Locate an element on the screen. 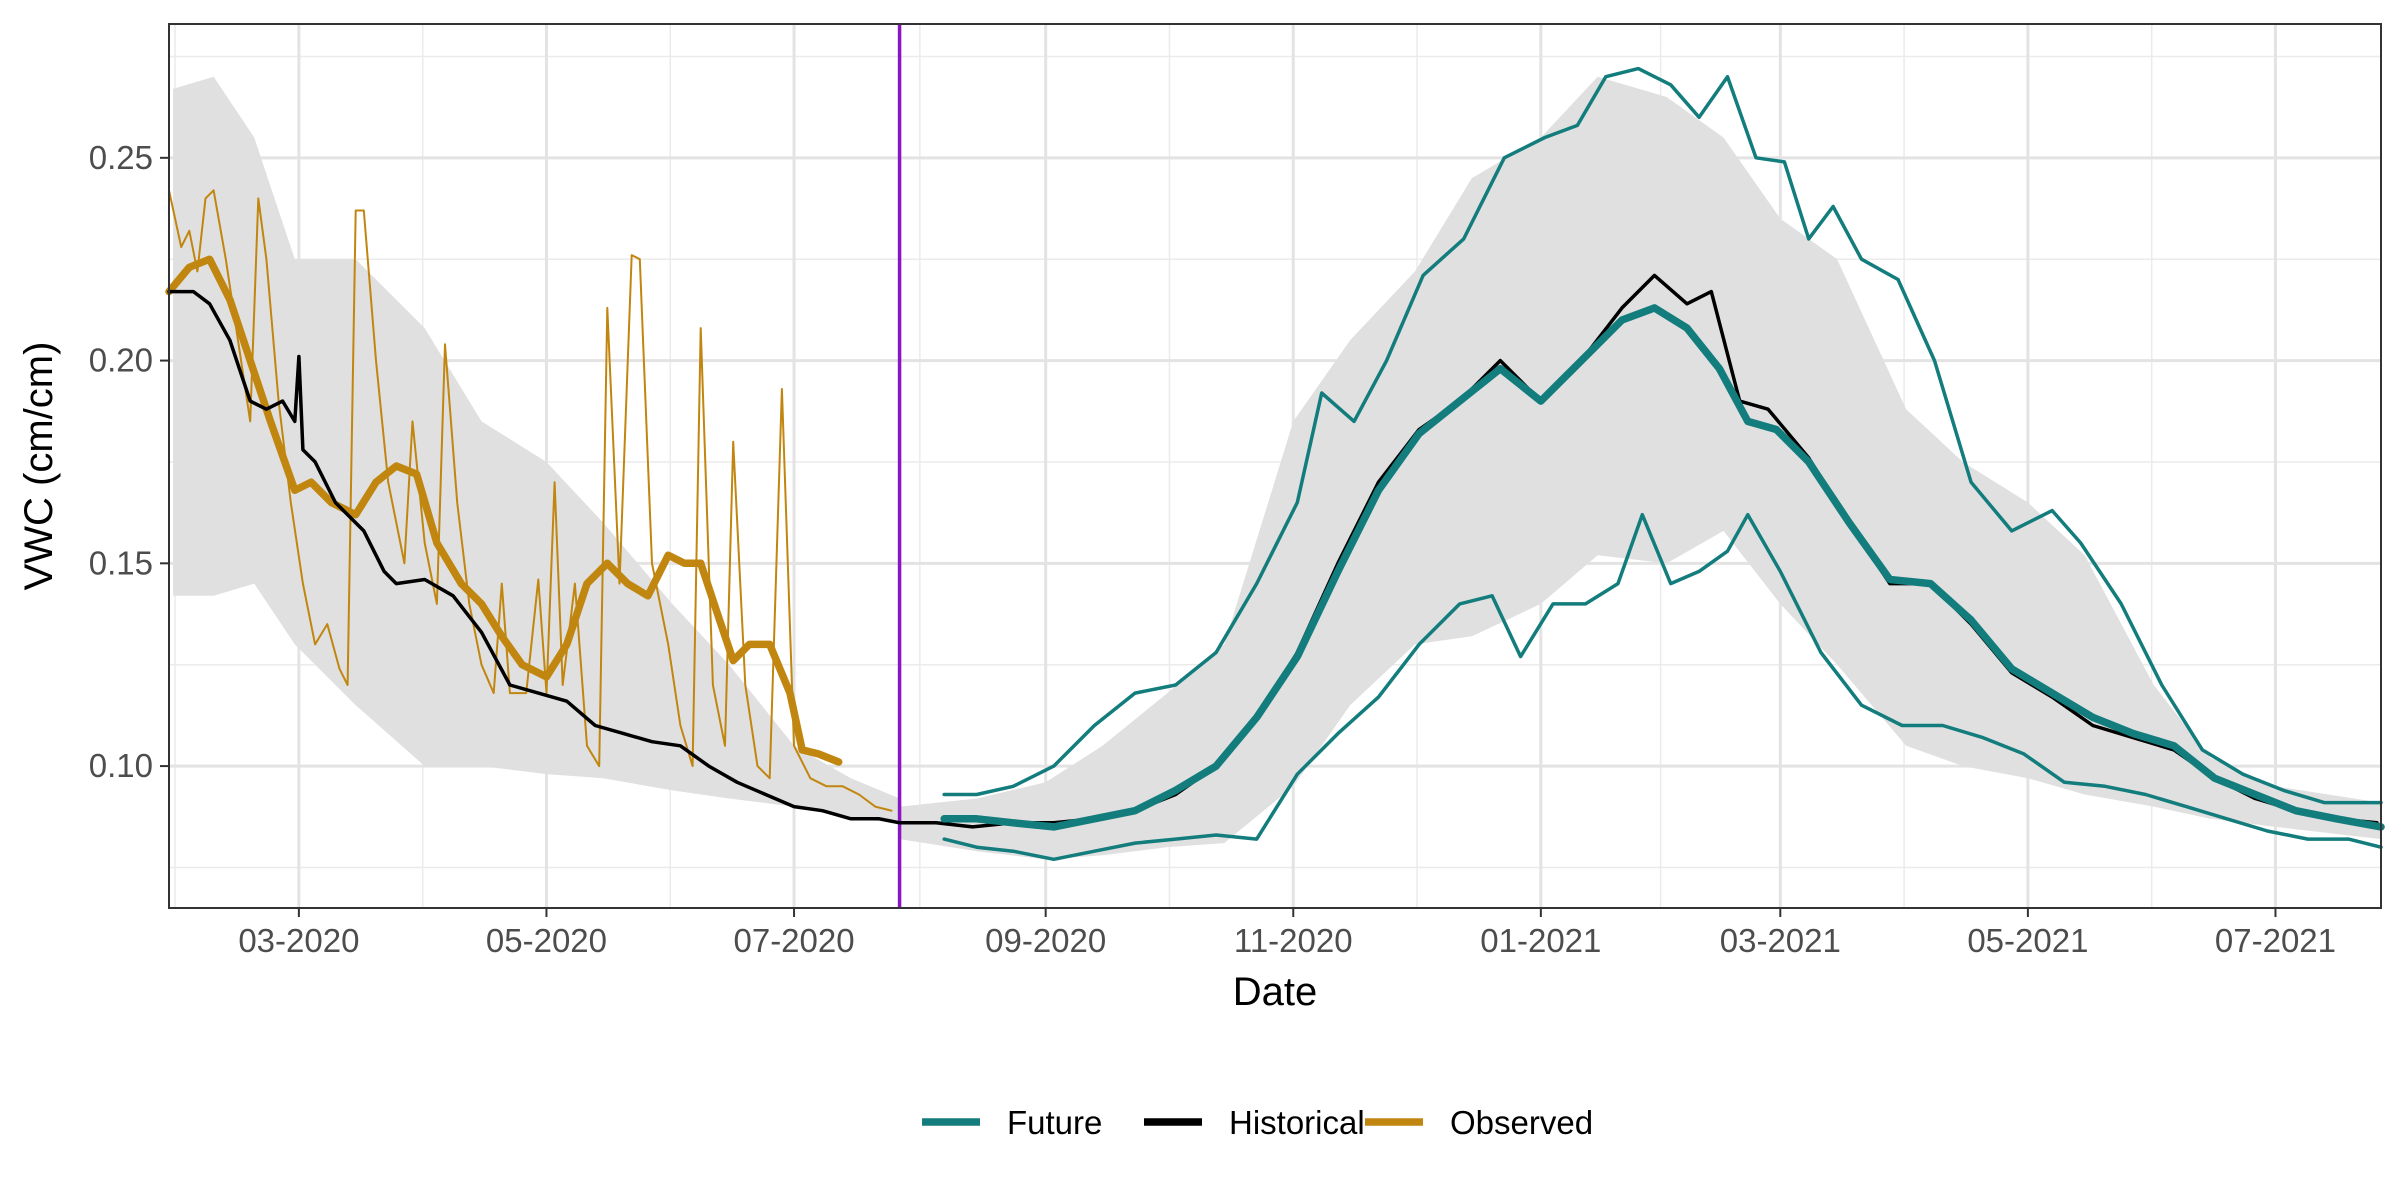  y-tick-label: 0.20 is located at coordinates (121, 360).